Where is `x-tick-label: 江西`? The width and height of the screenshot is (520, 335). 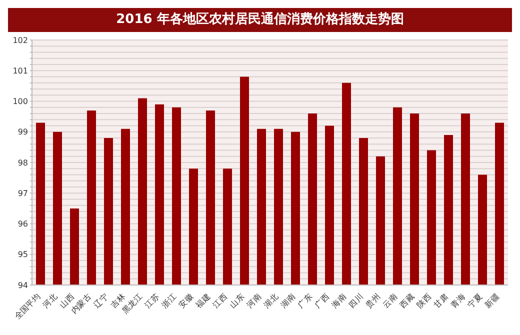
x-tick-label: 江西 is located at coordinates (220, 301).